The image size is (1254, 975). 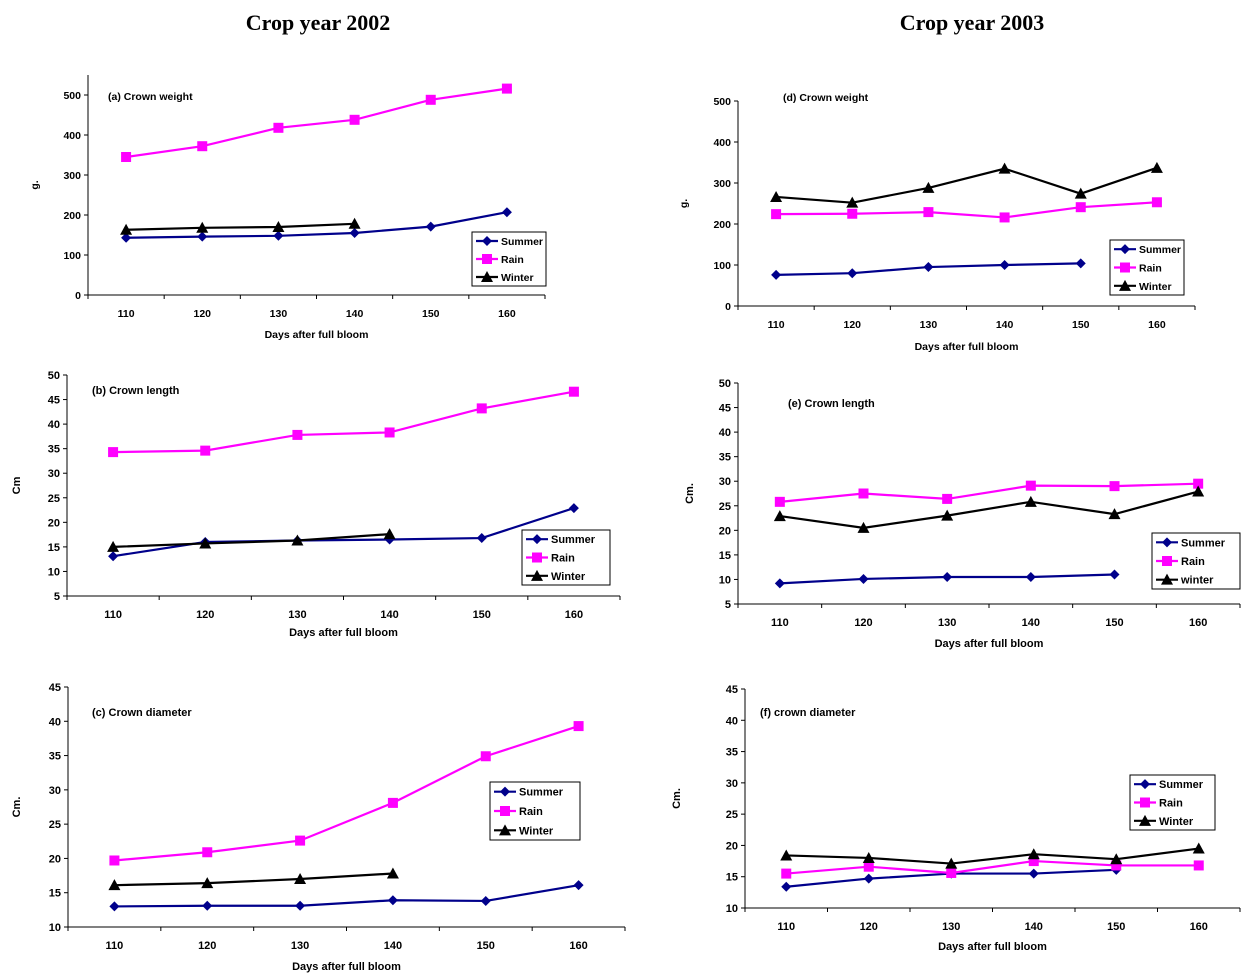 What do you see at coordinates (1176, 822) in the screenshot?
I see `legend-label: Winter` at bounding box center [1176, 822].